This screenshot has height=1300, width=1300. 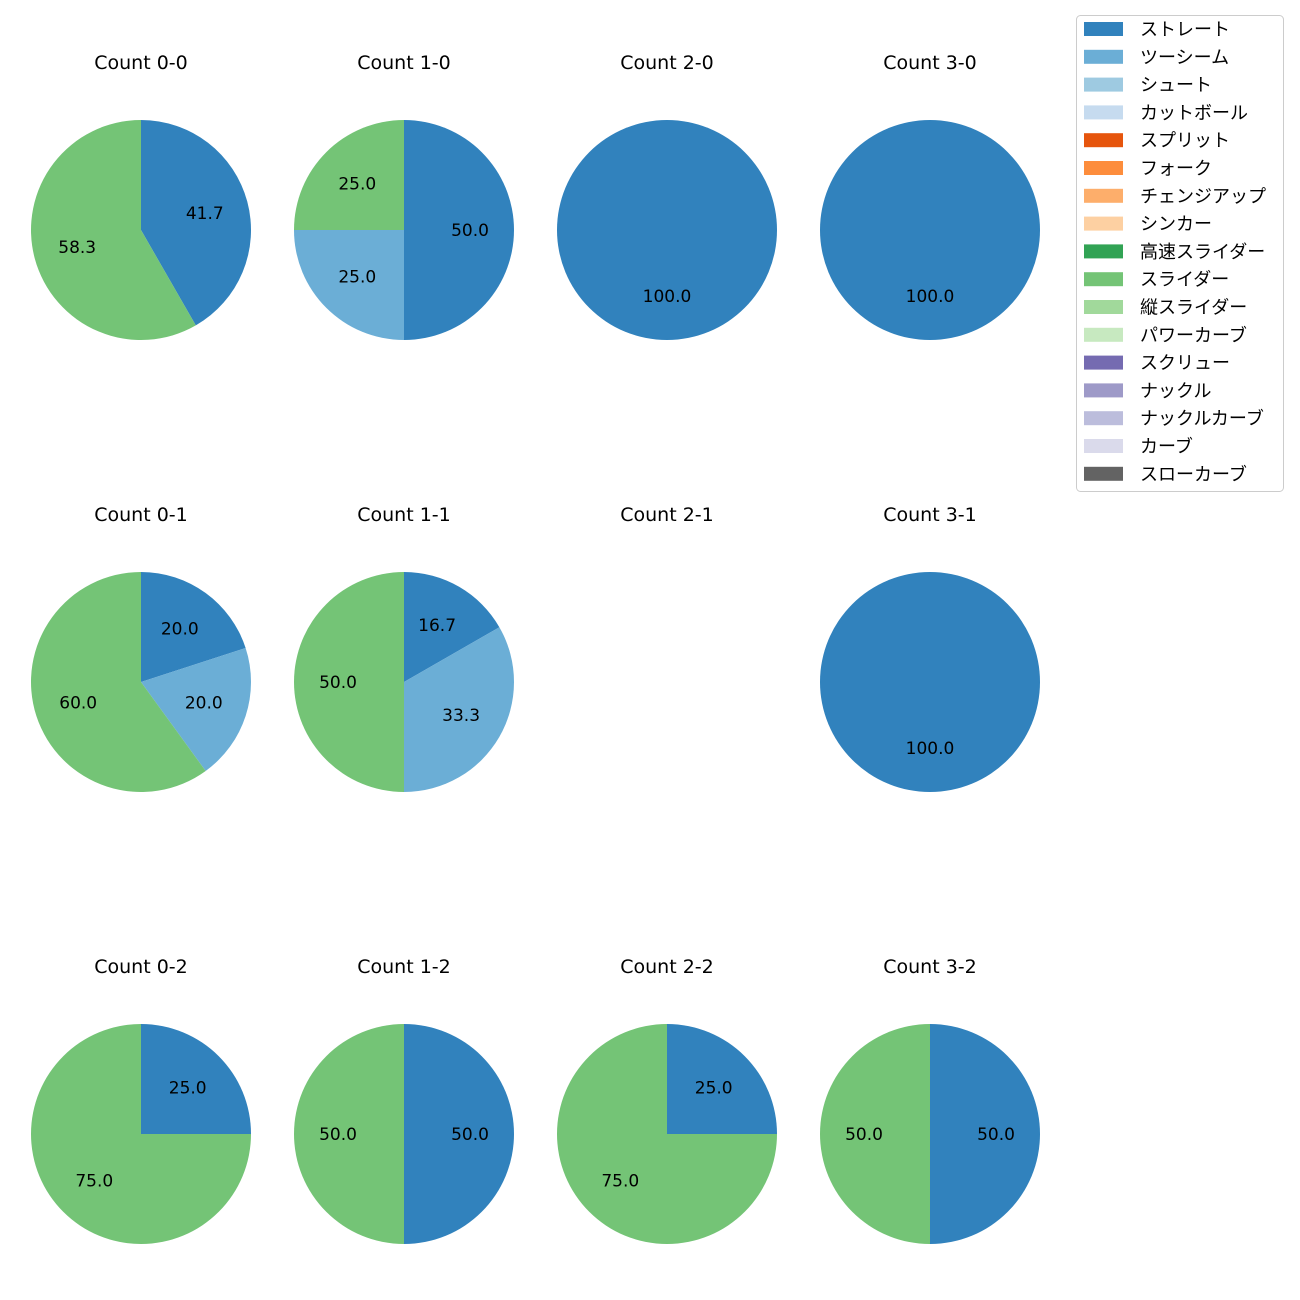 I want to click on pie-panel: Count 1-2 50.0 50.0, so click(x=404, y=1100).